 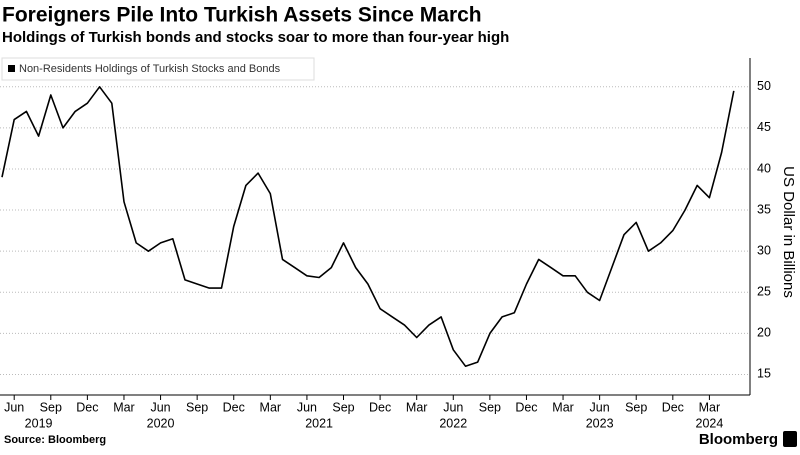 I want to click on legend-box, so click(x=158, y=69).